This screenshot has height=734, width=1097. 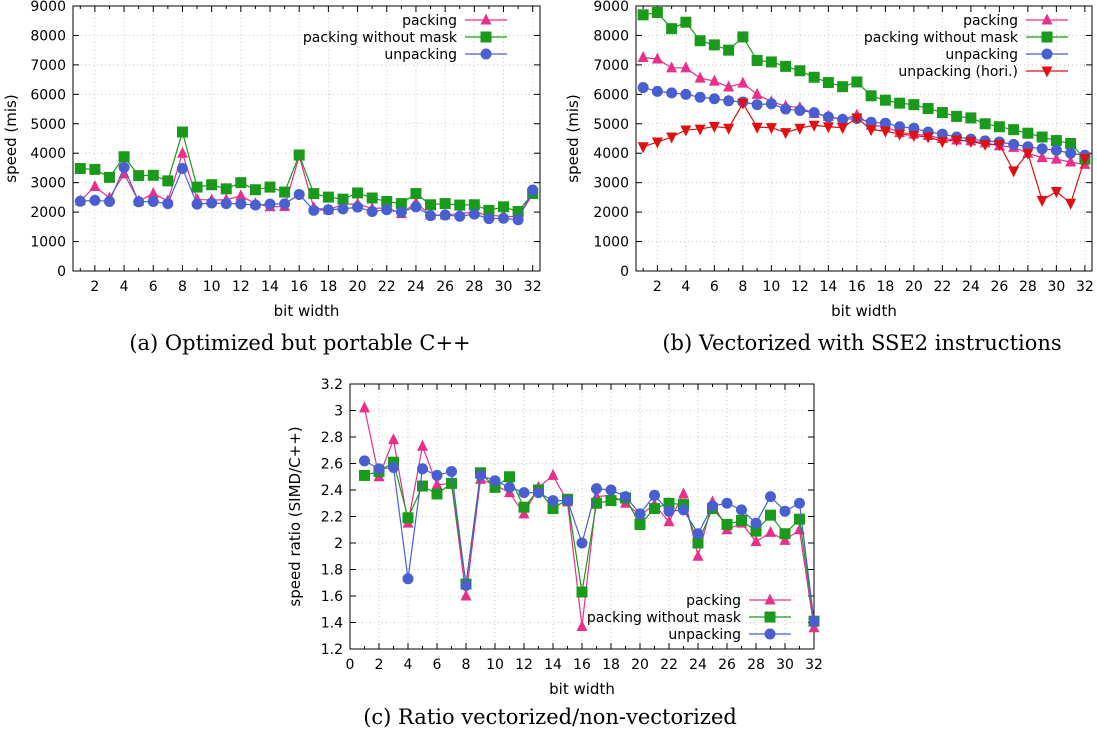 I want to click on series-line, so click(x=589, y=541).